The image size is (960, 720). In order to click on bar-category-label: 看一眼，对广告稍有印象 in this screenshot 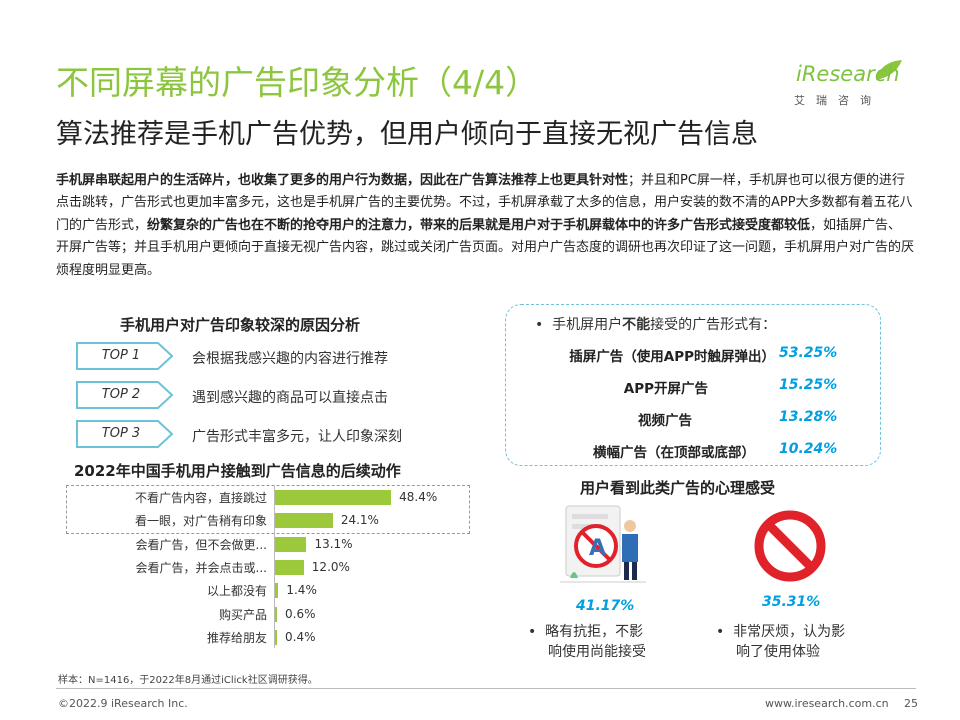, I will do `click(200, 521)`.